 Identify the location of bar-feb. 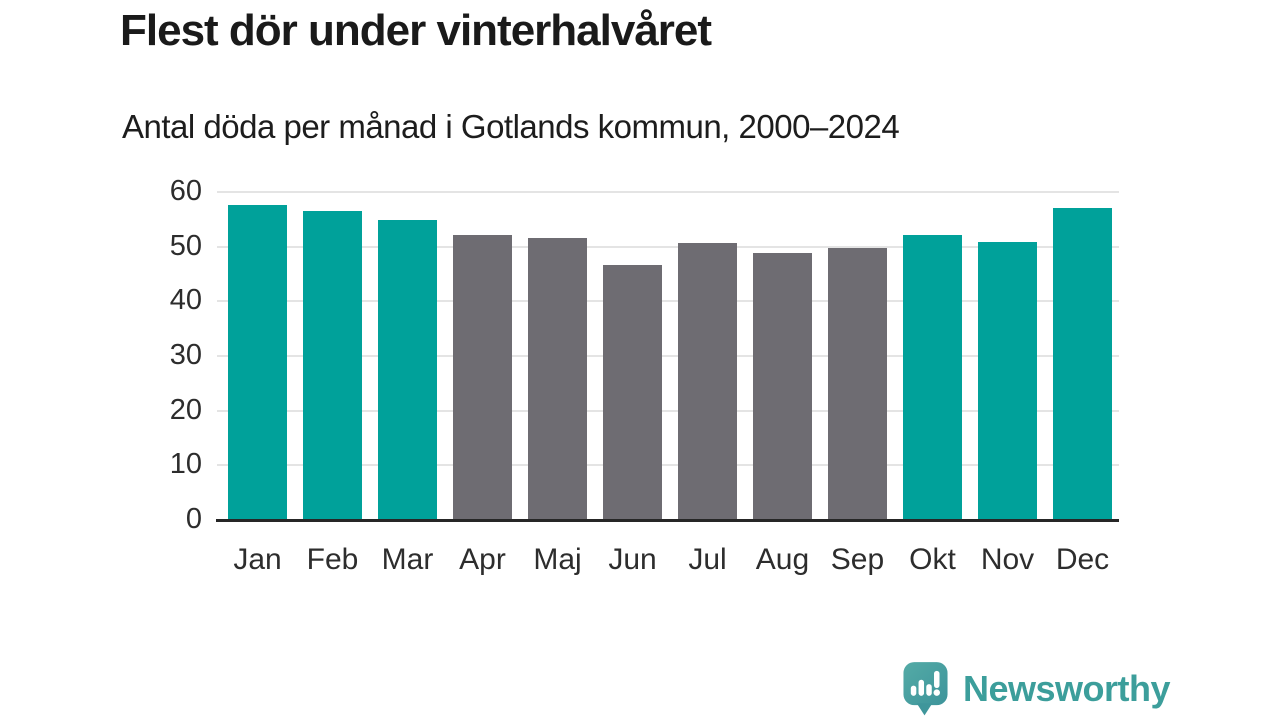
(332, 365).